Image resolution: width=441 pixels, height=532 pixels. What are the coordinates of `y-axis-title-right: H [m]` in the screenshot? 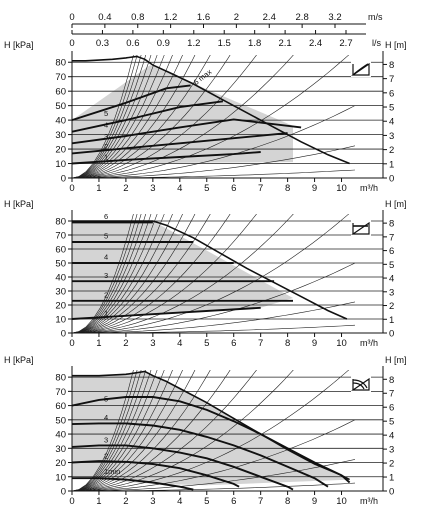 It's located at (396, 360).